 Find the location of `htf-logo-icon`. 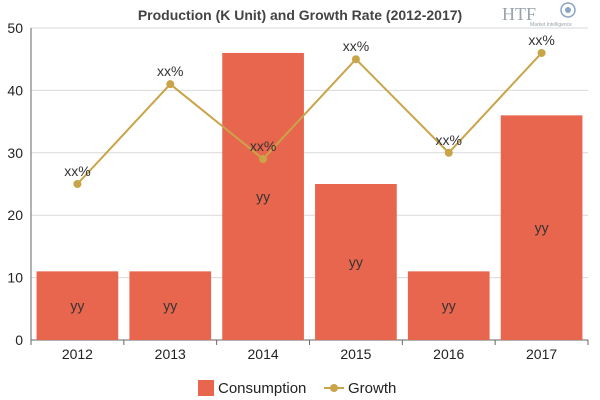

htf-logo-icon is located at coordinates (568, 10).